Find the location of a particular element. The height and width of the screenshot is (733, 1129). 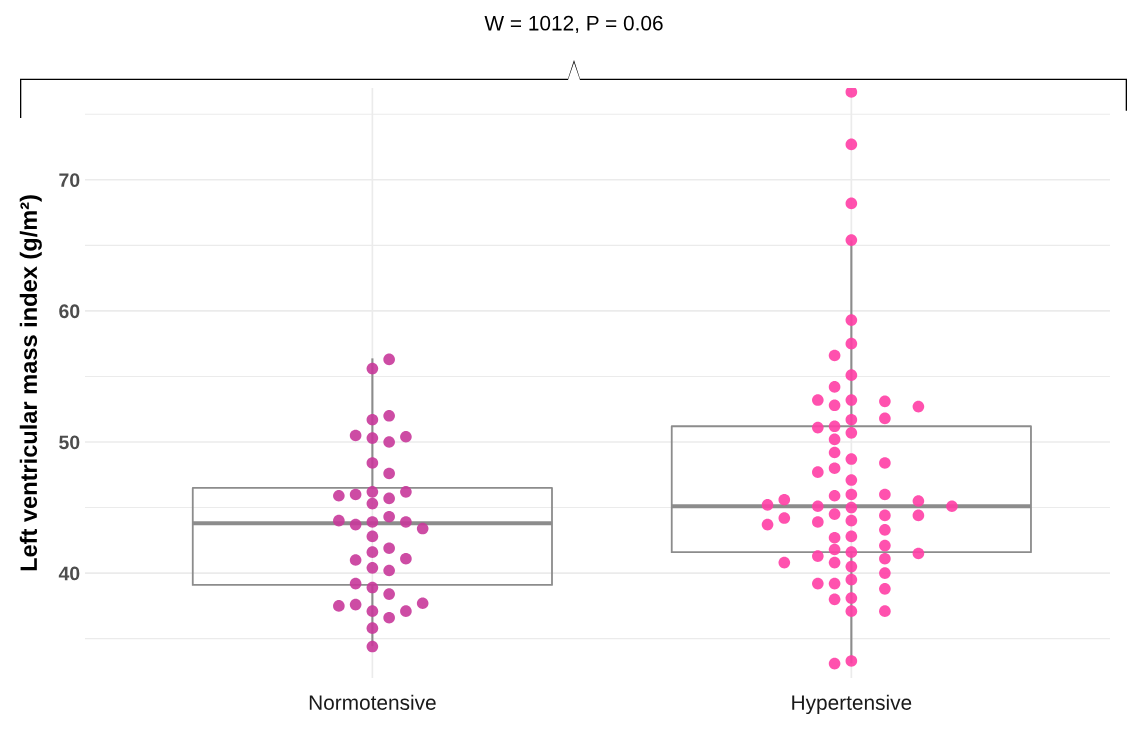

y-tick-label: 50 is located at coordinates (69, 442).